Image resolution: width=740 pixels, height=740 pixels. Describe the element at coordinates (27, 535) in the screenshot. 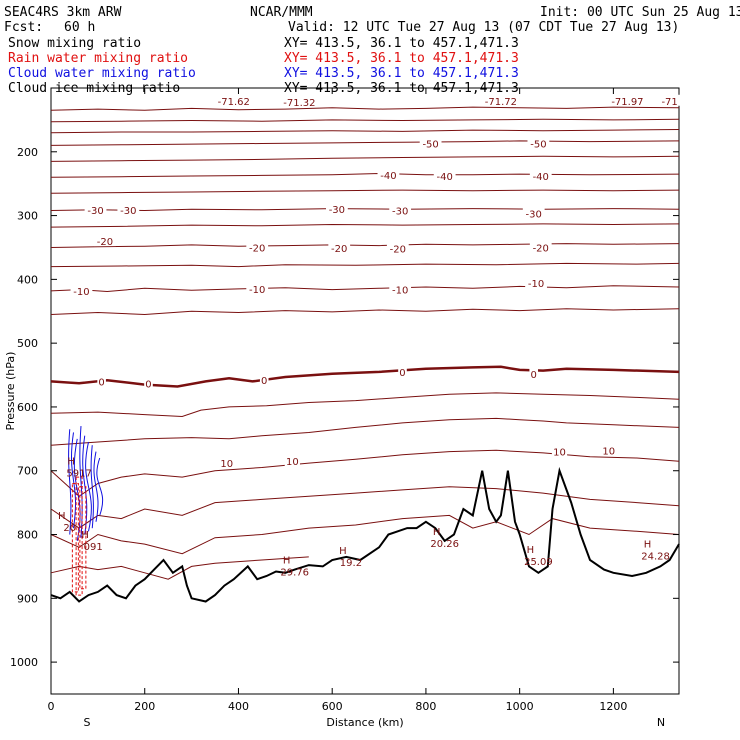

I see `y-tick-label: 800` at that location.